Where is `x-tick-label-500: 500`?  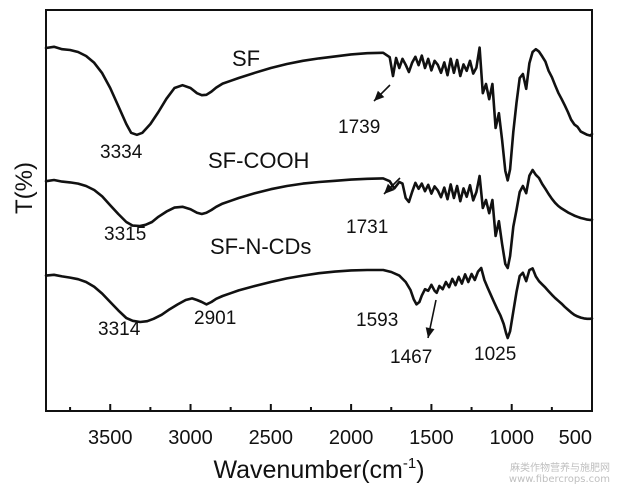
x-tick-label-500: 500 is located at coordinates (575, 438).